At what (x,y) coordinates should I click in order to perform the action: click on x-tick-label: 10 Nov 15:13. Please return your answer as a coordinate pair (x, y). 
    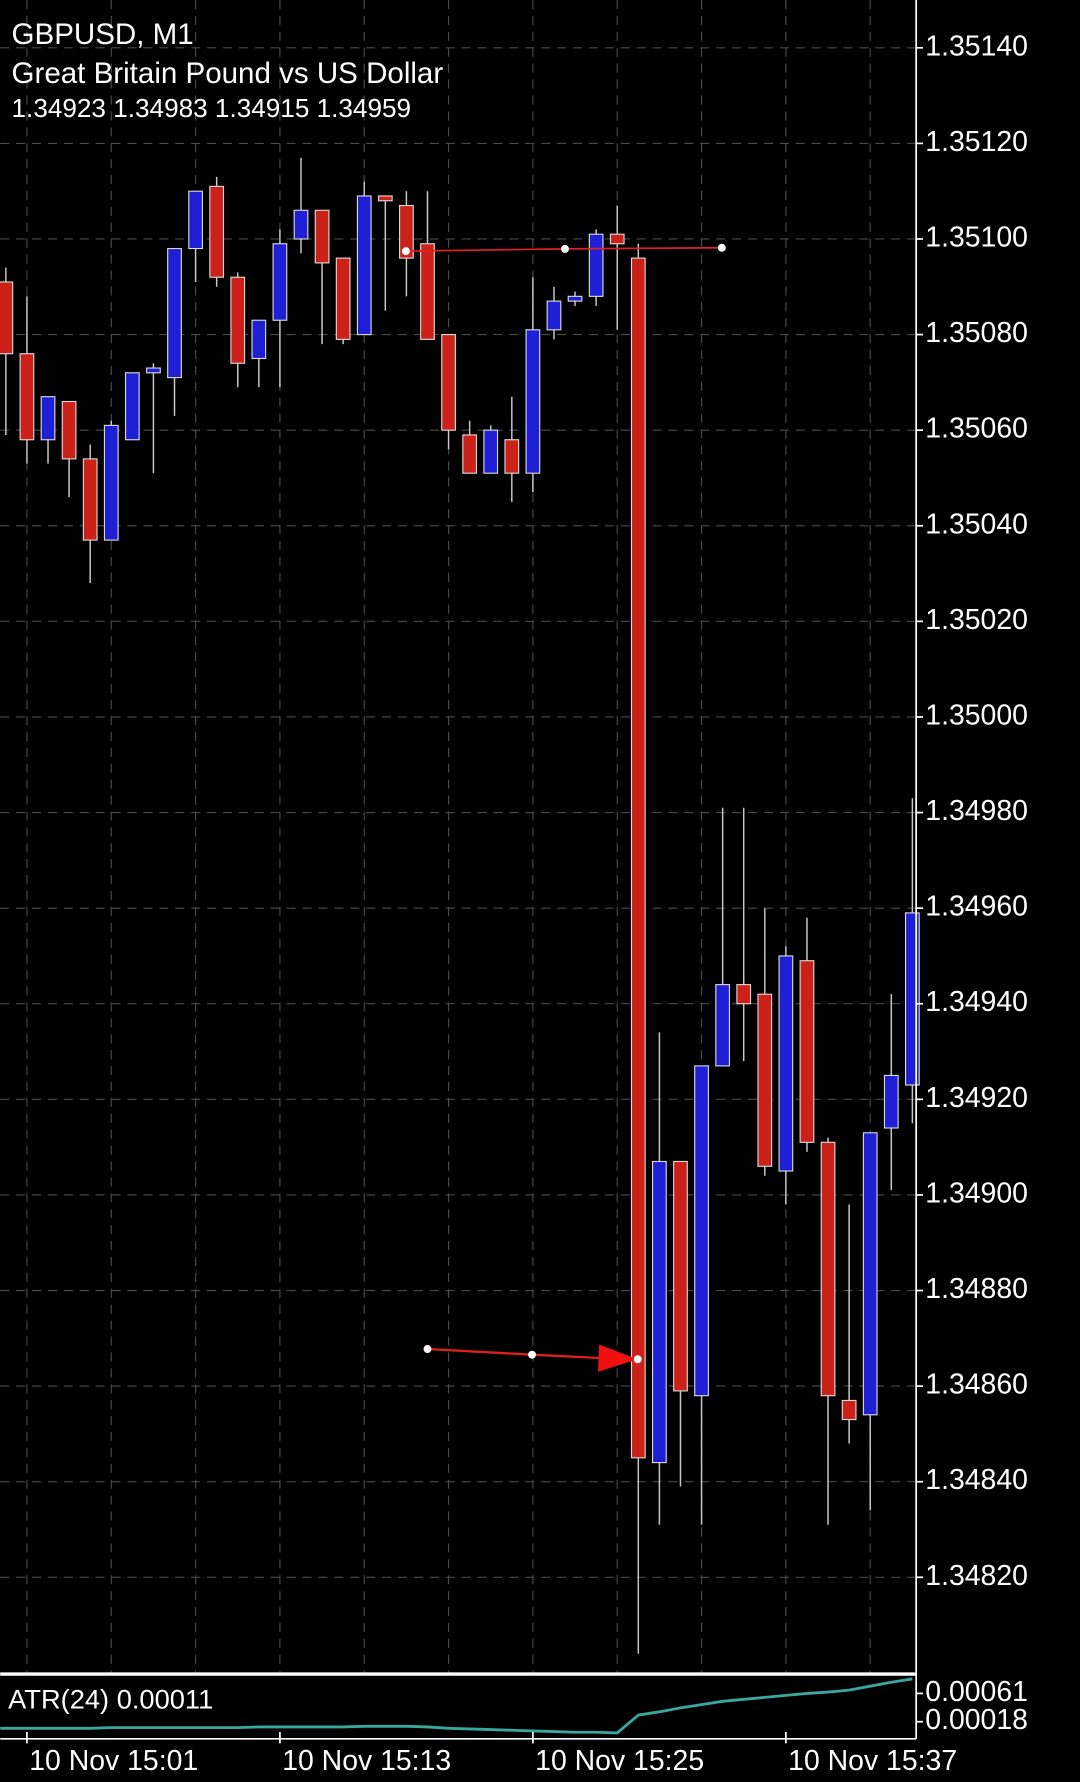
    Looking at the image, I should click on (366, 1761).